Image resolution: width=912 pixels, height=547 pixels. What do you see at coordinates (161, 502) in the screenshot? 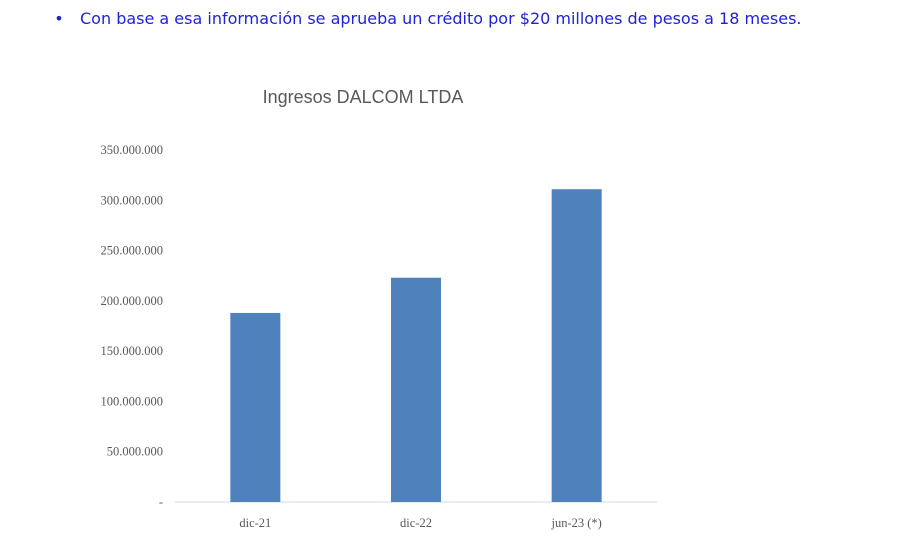
I see `y-tick-label: -` at bounding box center [161, 502].